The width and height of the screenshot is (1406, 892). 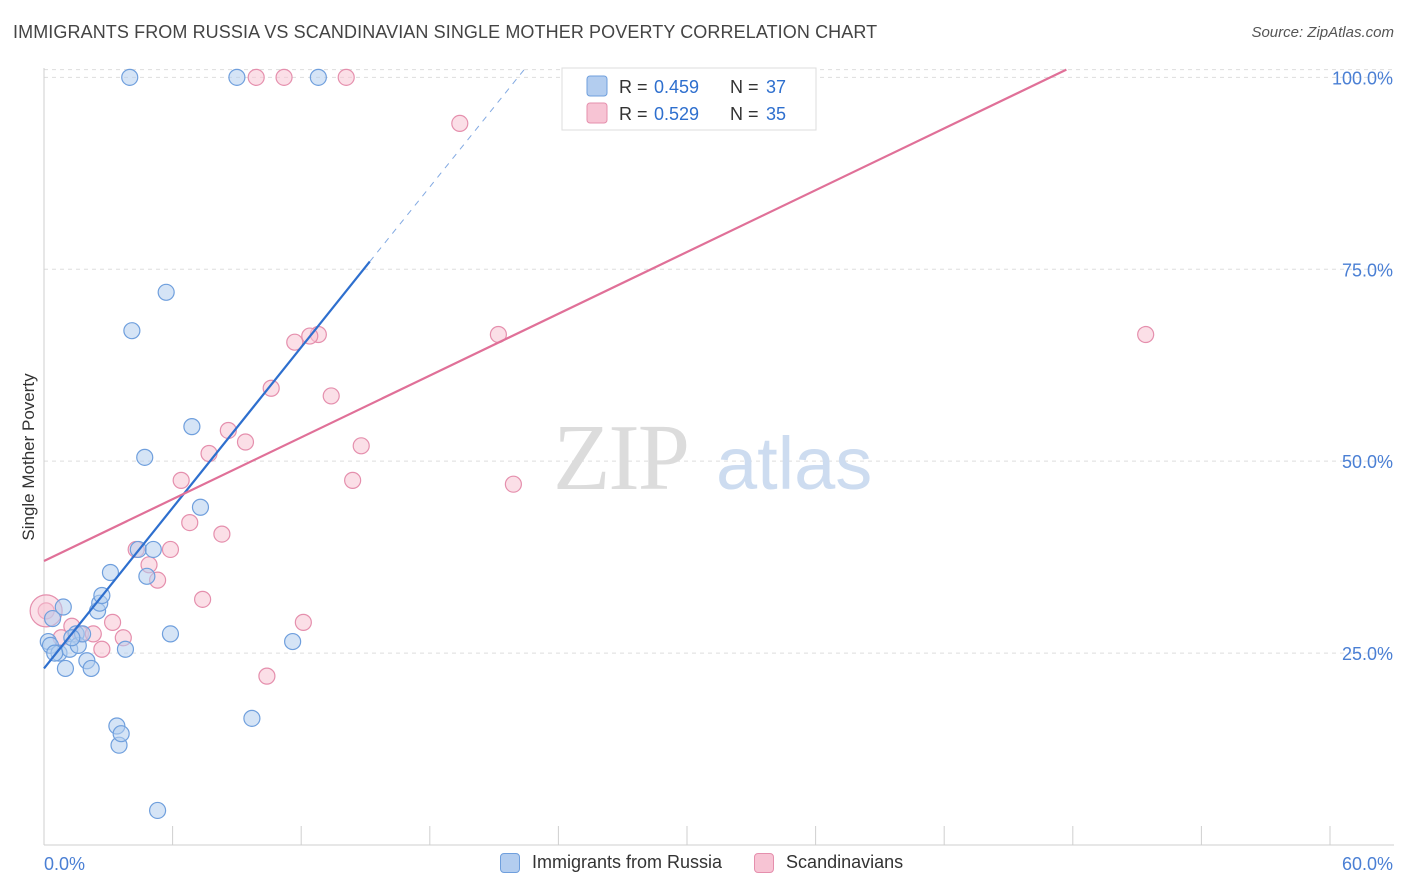 I want to click on stats-legend-r-value-russia: 0.459, so click(x=676, y=87).